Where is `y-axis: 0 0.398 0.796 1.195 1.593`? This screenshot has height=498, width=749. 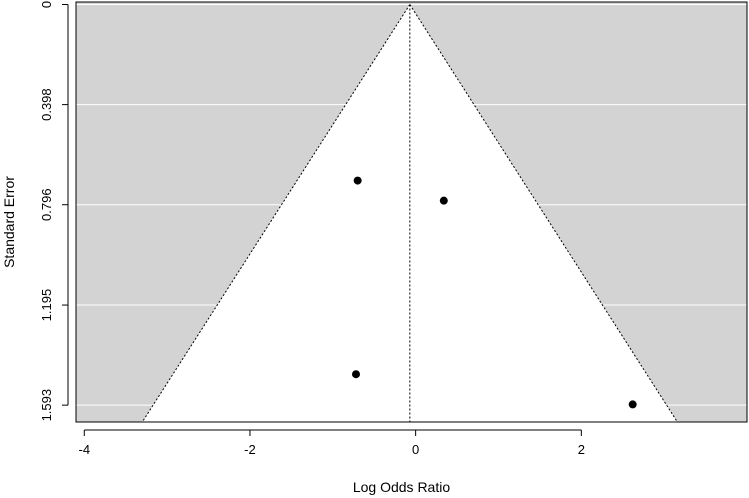 y-axis: 0 0.398 0.796 1.195 1.593 is located at coordinates (54, 211).